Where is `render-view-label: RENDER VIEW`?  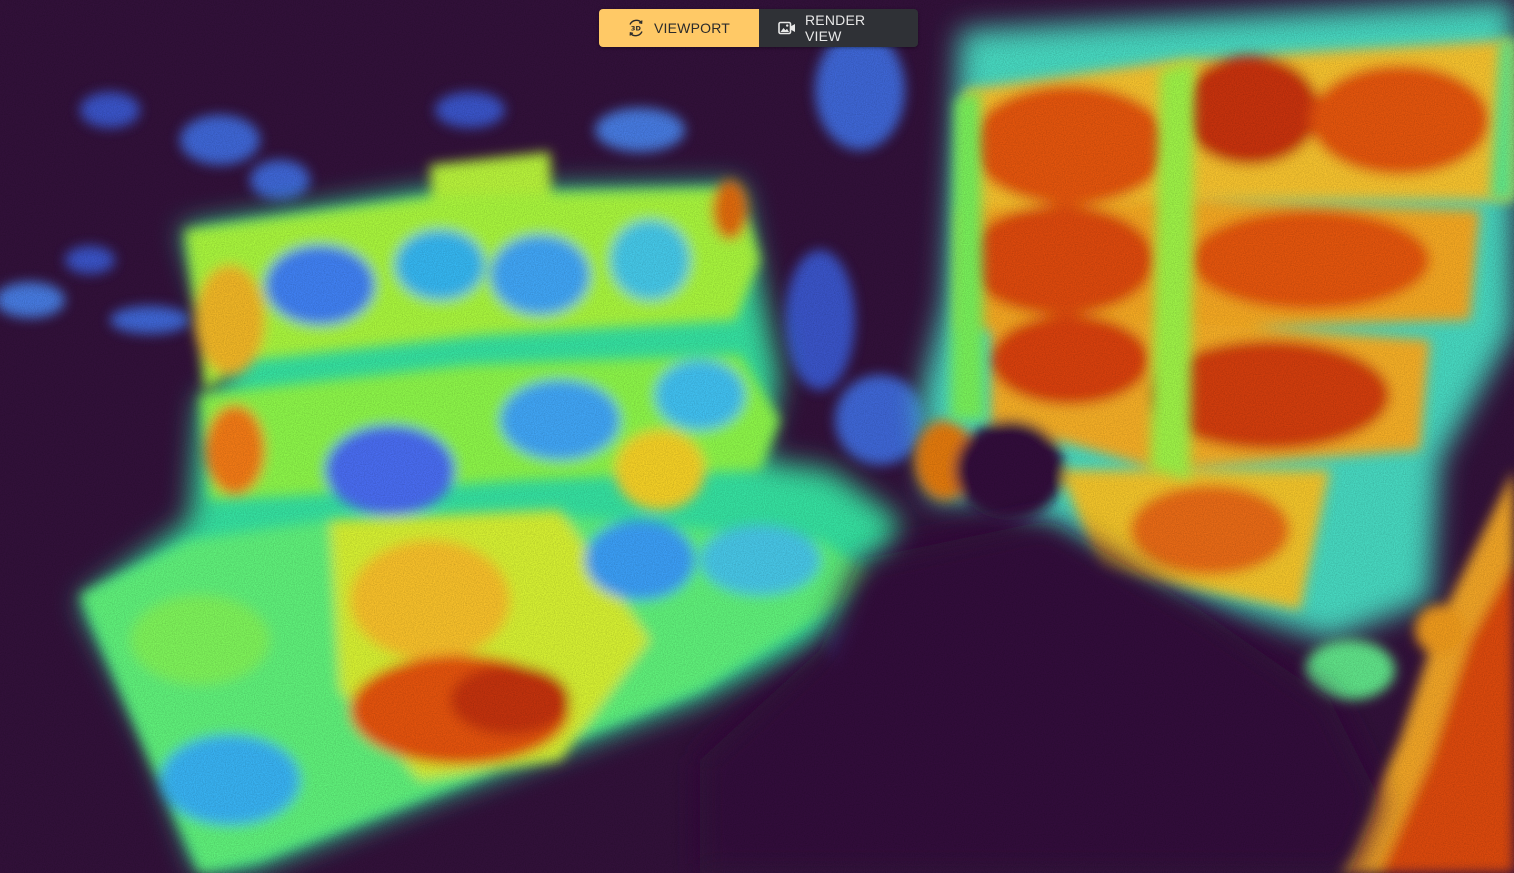 render-view-label: RENDER VIEW is located at coordinates (835, 28).